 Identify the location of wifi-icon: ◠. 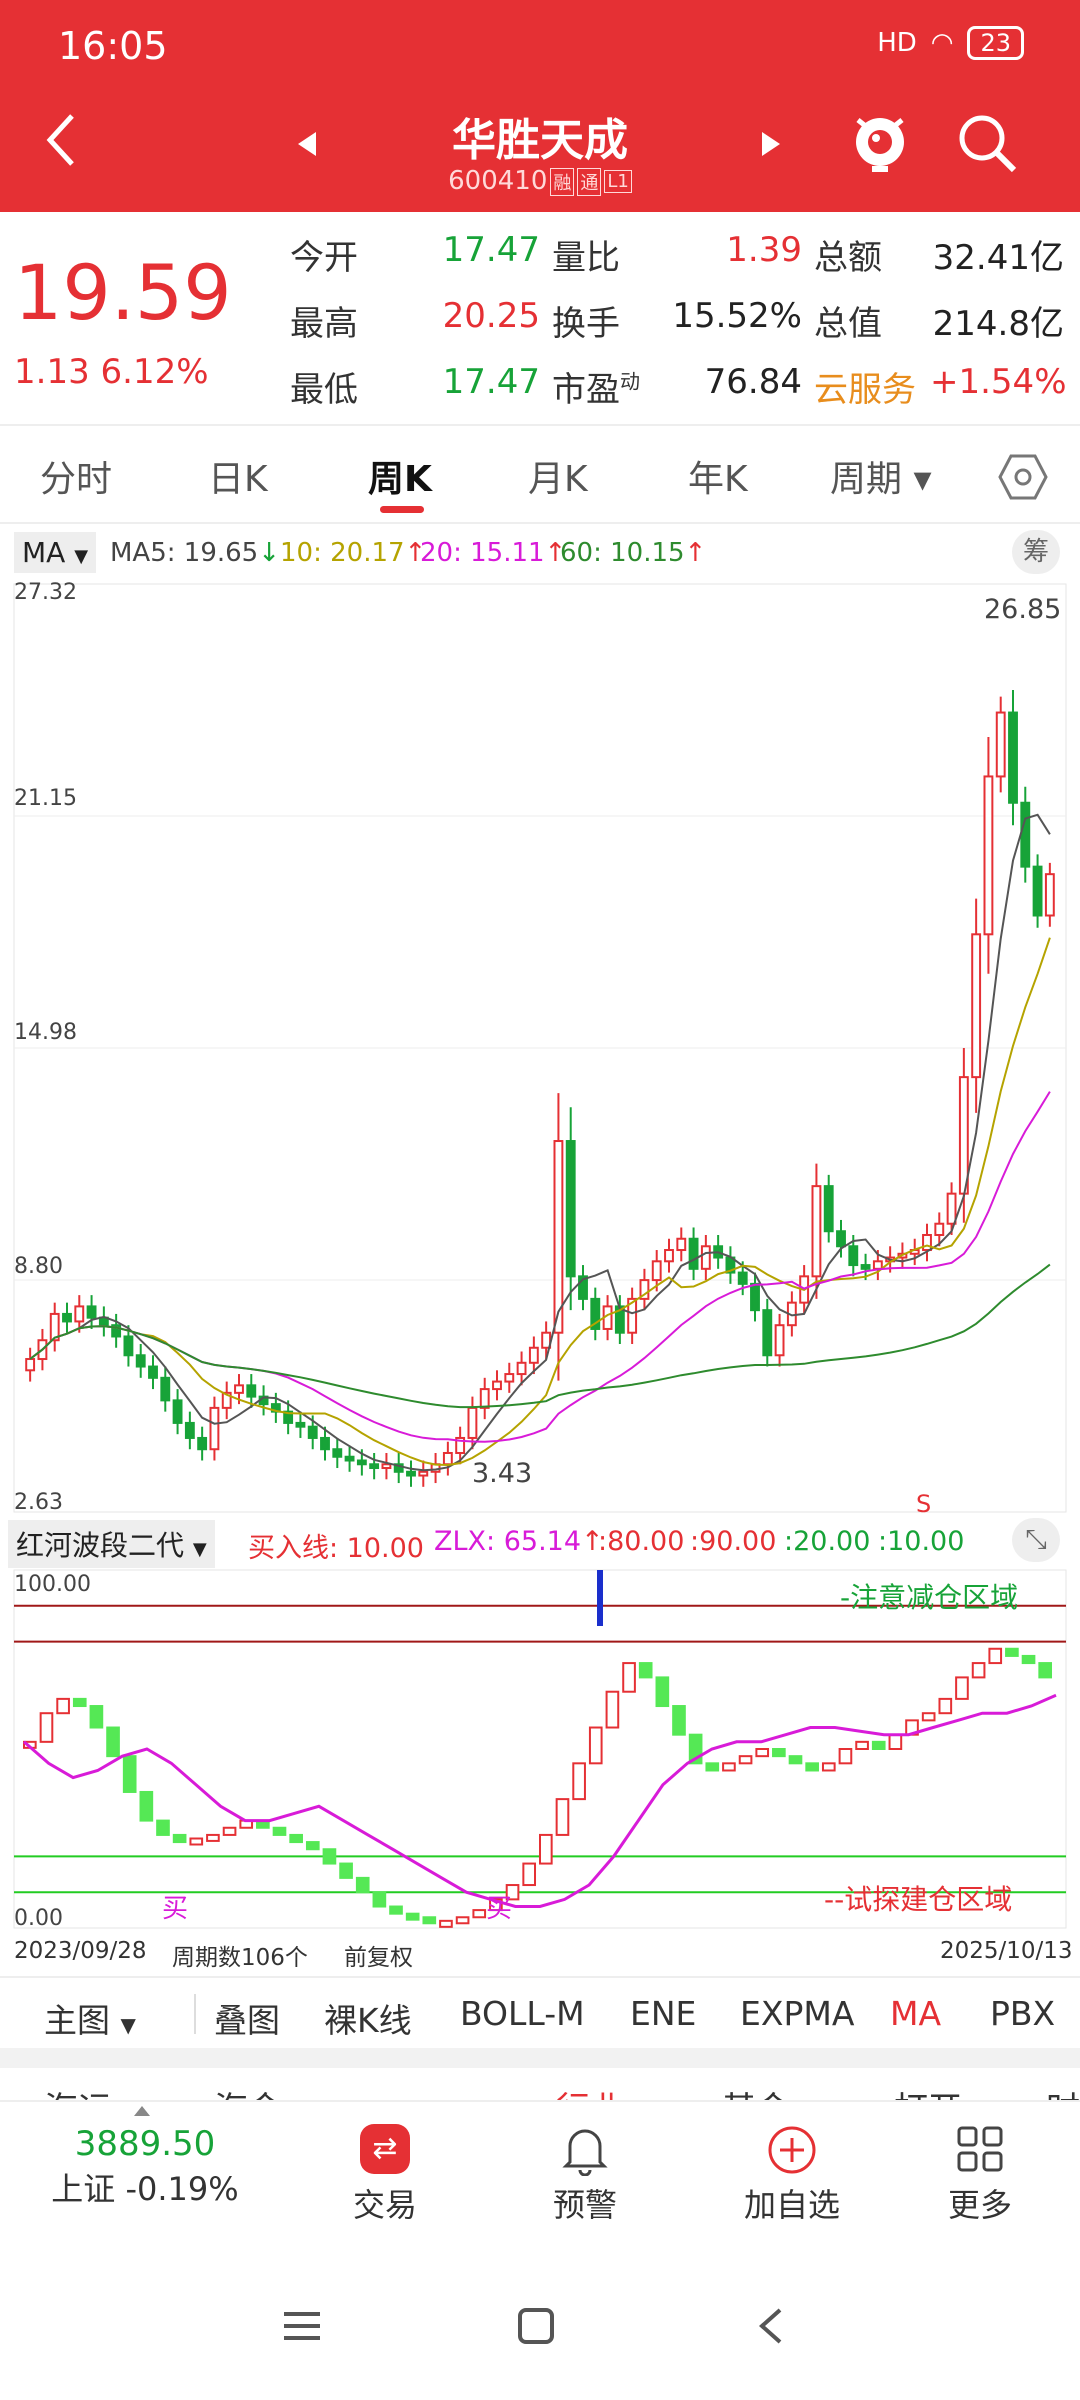
(942, 43).